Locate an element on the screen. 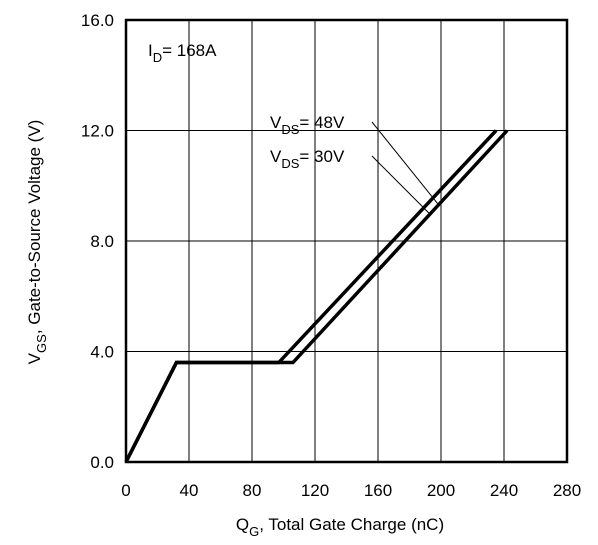 The image size is (598, 545). series-label-vds-30v: VDS= 30V is located at coordinates (307, 159).